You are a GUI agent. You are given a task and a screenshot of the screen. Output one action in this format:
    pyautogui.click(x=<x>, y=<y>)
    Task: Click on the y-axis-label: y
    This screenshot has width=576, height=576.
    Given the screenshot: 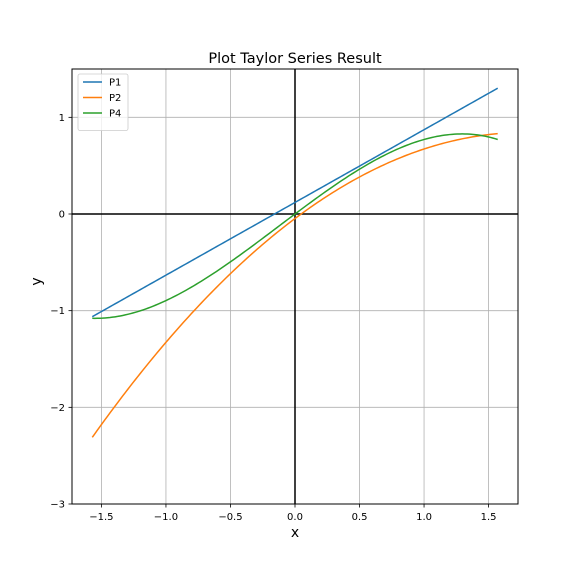 What is the action you would take?
    pyautogui.click(x=37, y=281)
    